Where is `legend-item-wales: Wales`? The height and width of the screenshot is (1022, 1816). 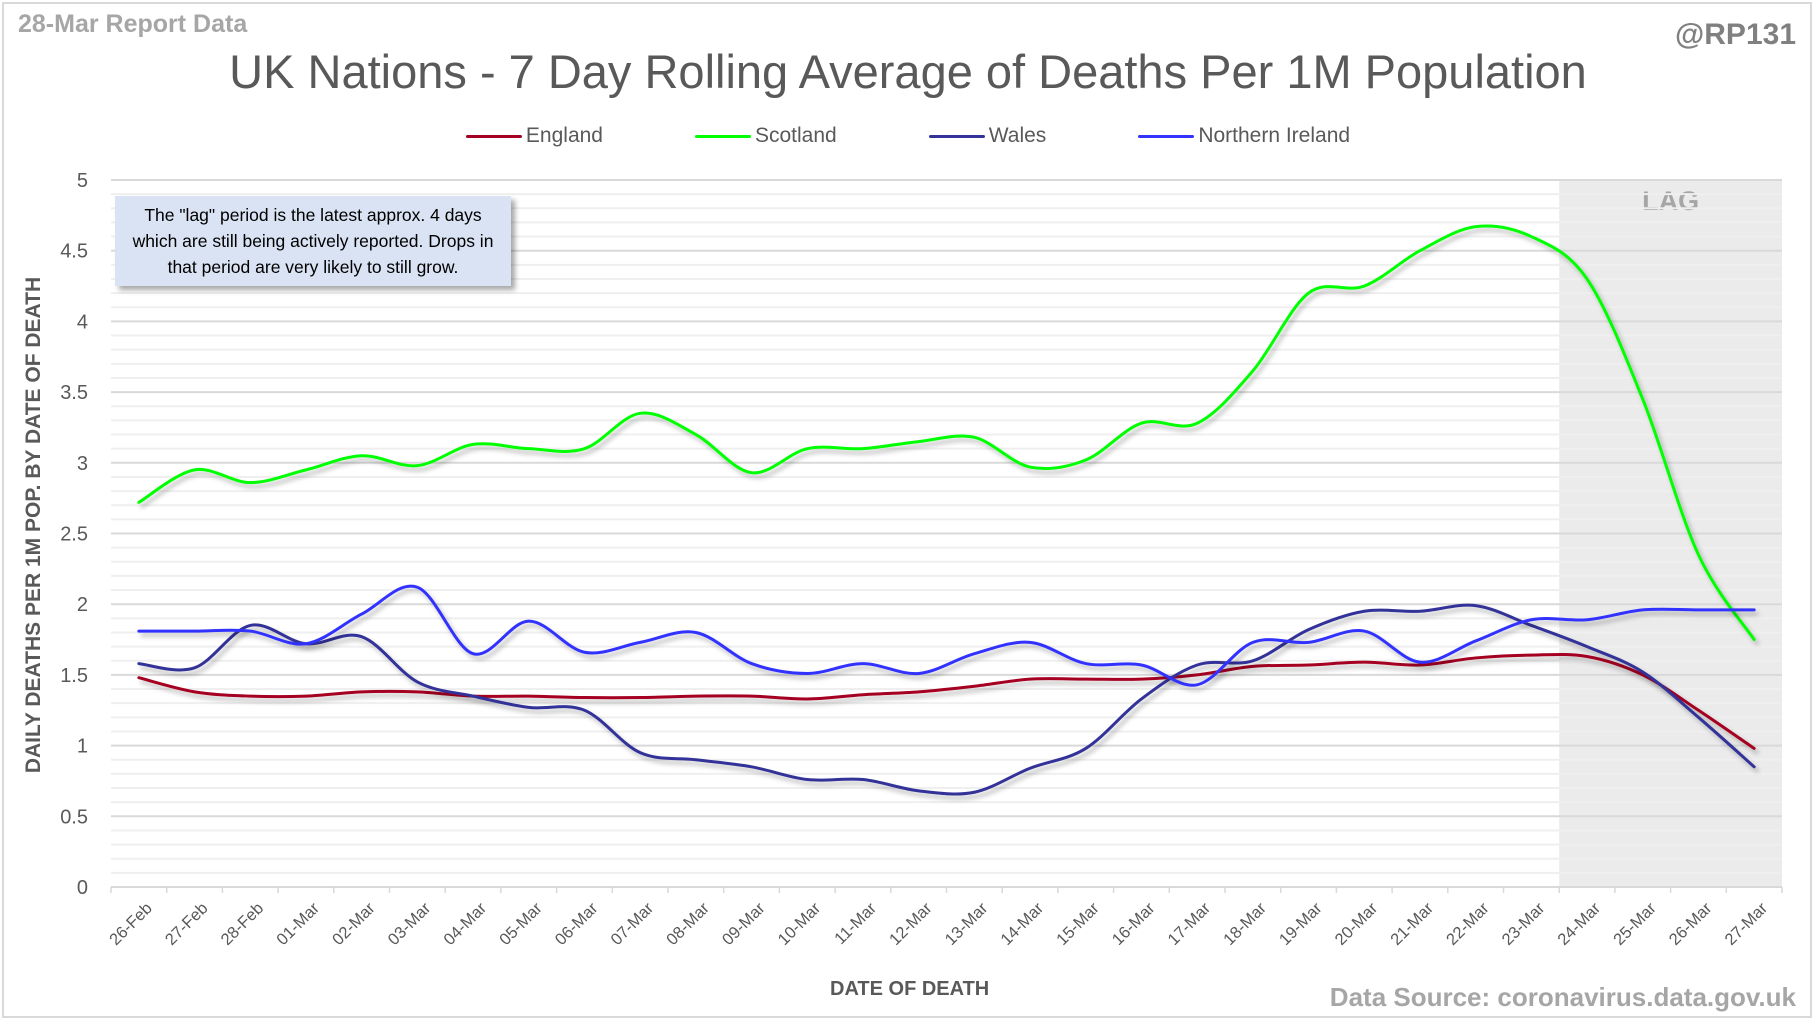 legend-item-wales: Wales is located at coordinates (987, 136).